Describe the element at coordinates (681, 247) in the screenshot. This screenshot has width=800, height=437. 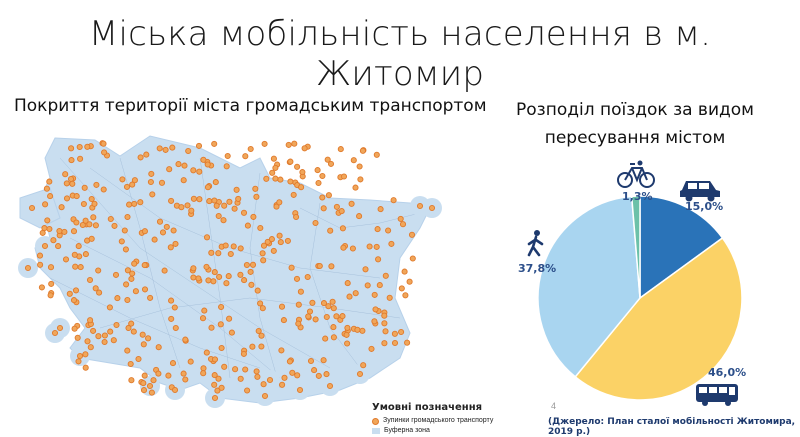
I see `pie-slice-car` at that location.